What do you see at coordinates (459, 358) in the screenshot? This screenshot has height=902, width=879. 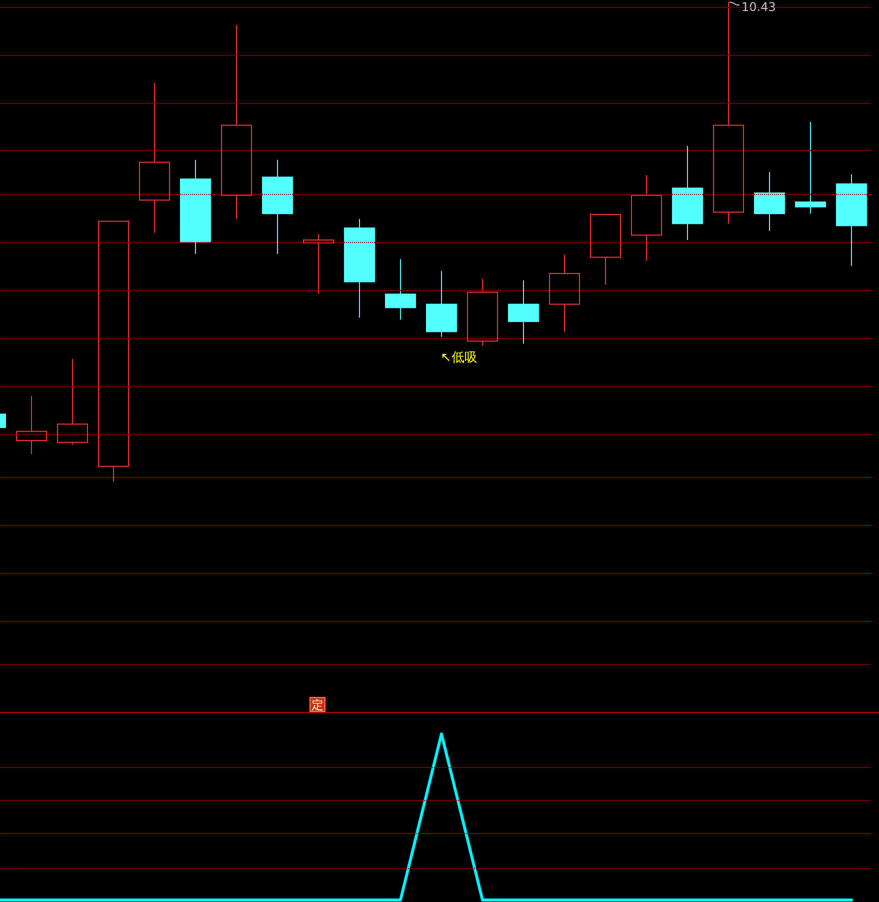 I see `annotation: ↖低吸` at bounding box center [459, 358].